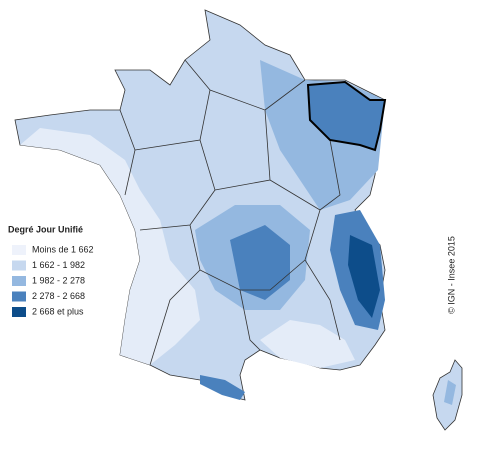 The image size is (480, 450). Describe the element at coordinates (58, 280) in the screenshot. I see `legend-label: 1 982 - 2 278` at that location.